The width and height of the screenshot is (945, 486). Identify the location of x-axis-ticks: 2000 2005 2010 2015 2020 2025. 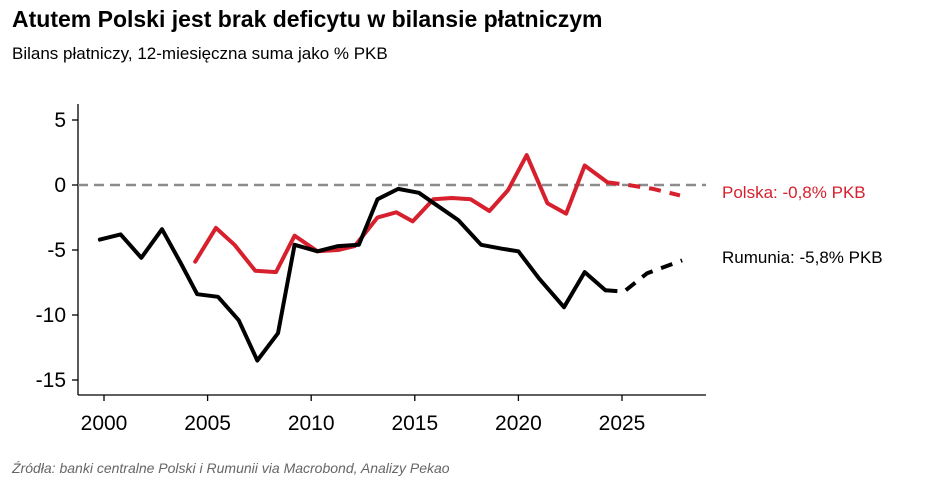
(363, 415).